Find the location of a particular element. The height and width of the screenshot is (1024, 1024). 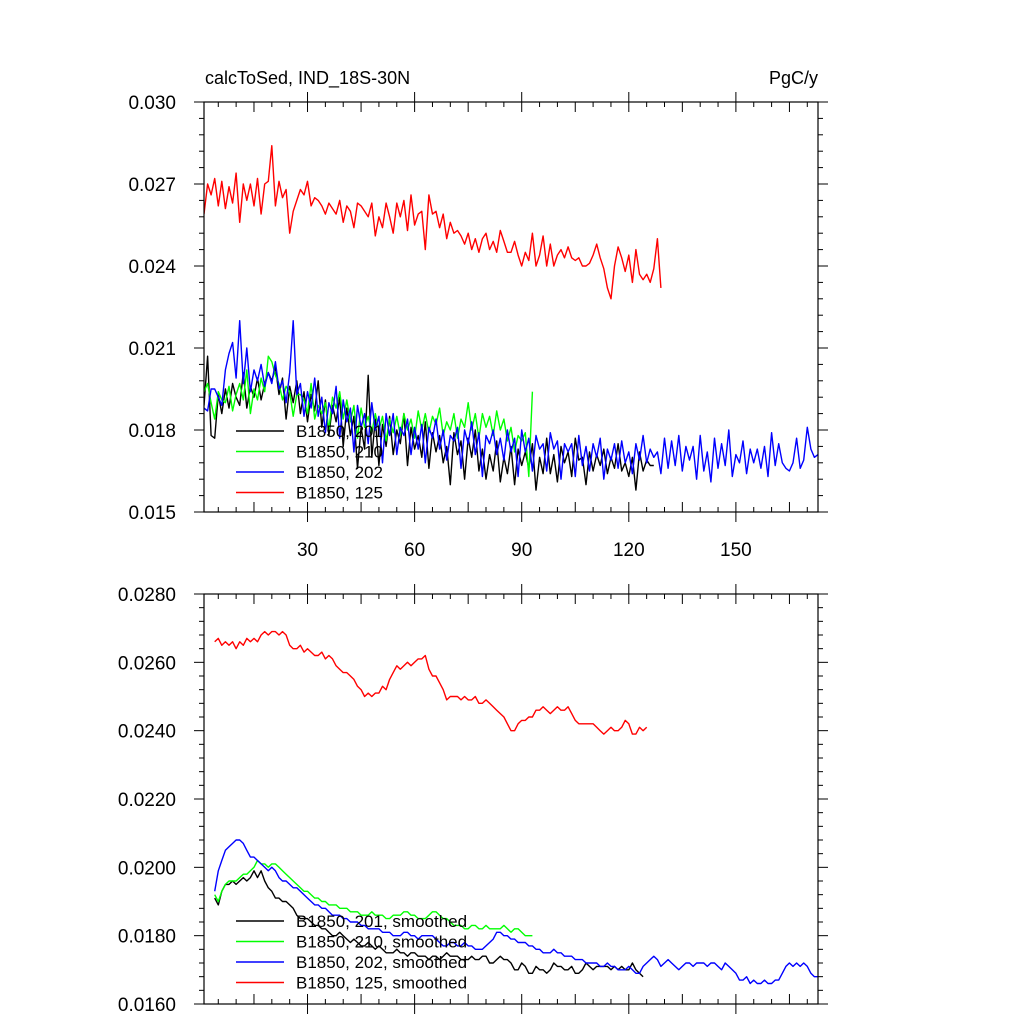

y-tick-label: 0.0200 is located at coordinates (147, 868).